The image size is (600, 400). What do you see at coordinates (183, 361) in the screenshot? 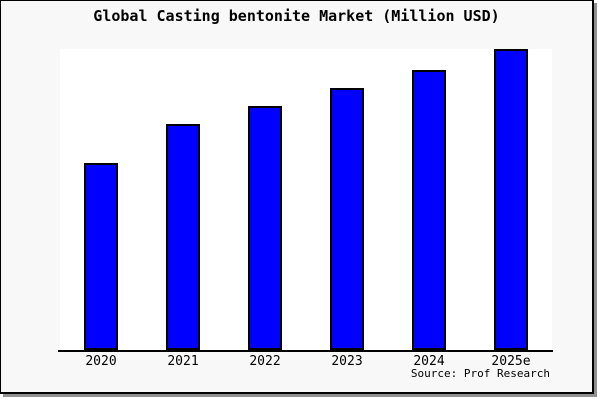
I see `x-tick-2021: 2021` at bounding box center [183, 361].